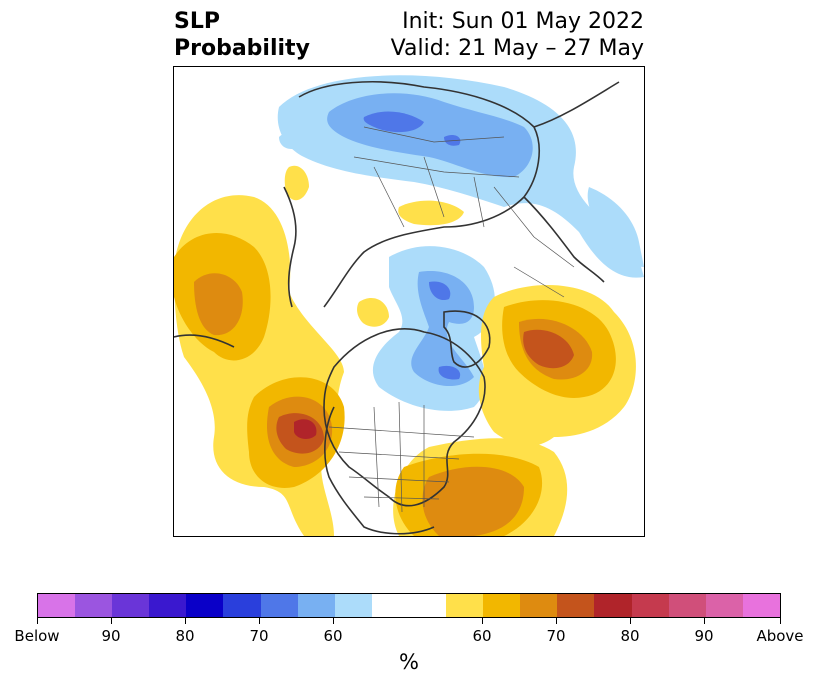 The height and width of the screenshot is (686, 819). I want to click on init-date: Init: Sun 01 May 2022, so click(523, 21).